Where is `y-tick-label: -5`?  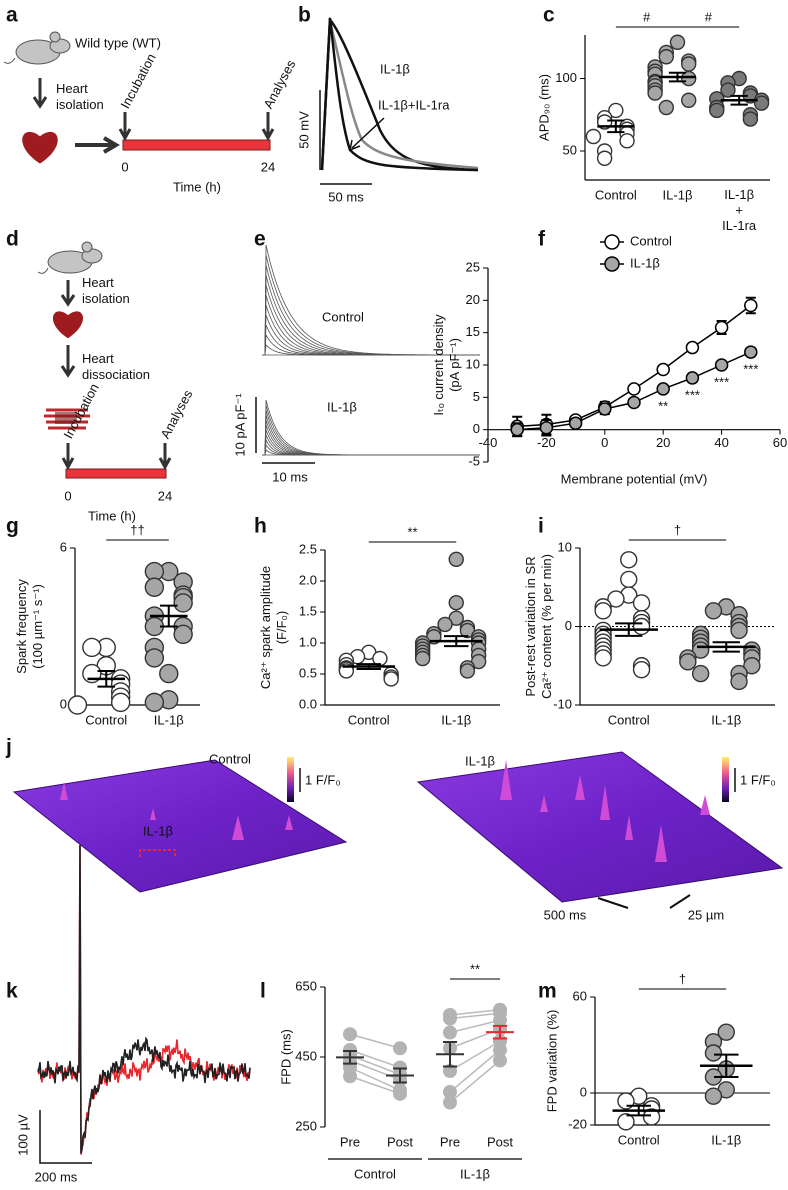
y-tick-label: -5 is located at coordinates (474, 460).